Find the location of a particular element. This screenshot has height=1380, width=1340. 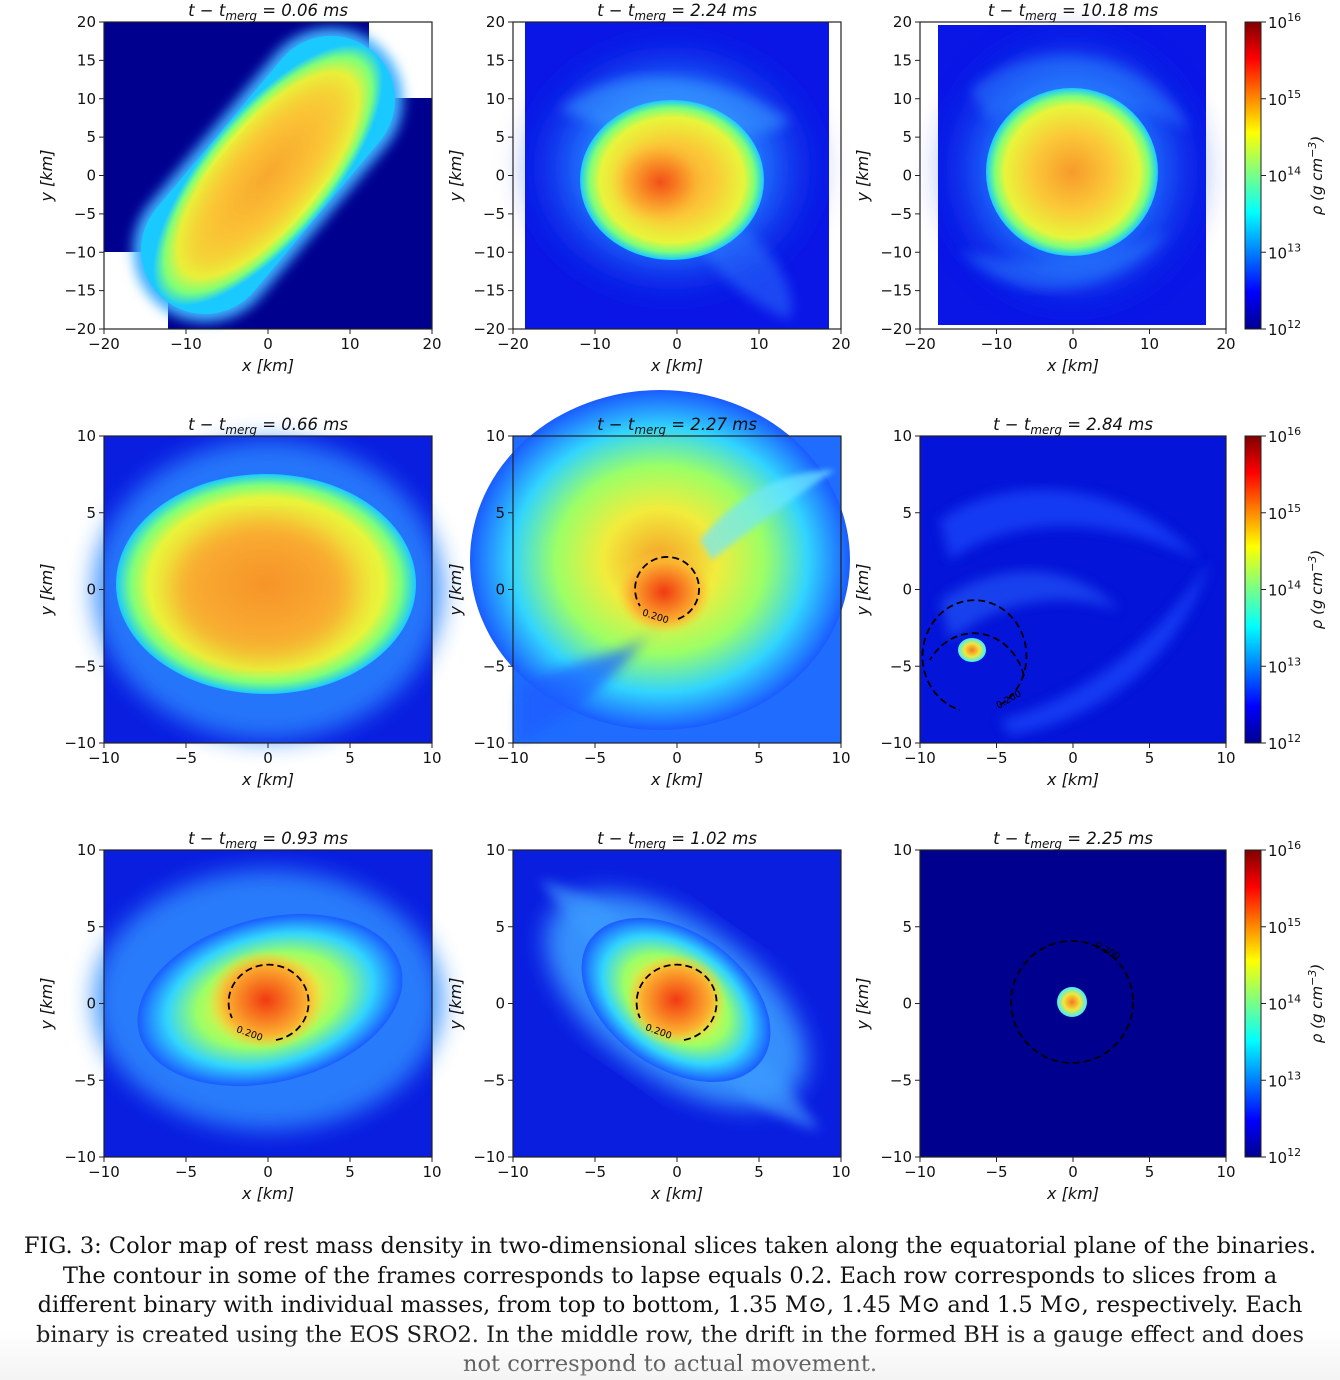

panel-title: t − tmerg = 0.06 ms is located at coordinates (268, 12).